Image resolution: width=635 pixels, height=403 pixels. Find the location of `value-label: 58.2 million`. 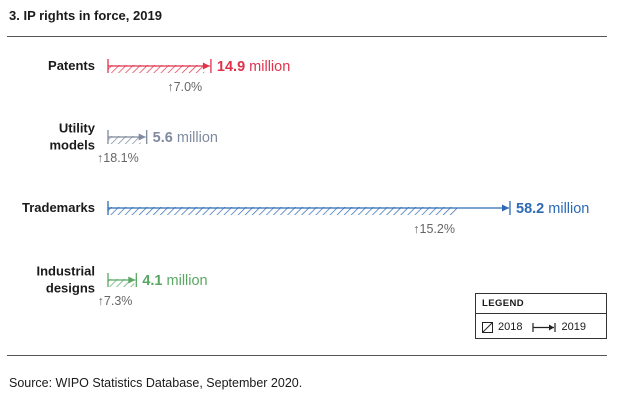

value-label: 58.2 million is located at coordinates (552, 209).